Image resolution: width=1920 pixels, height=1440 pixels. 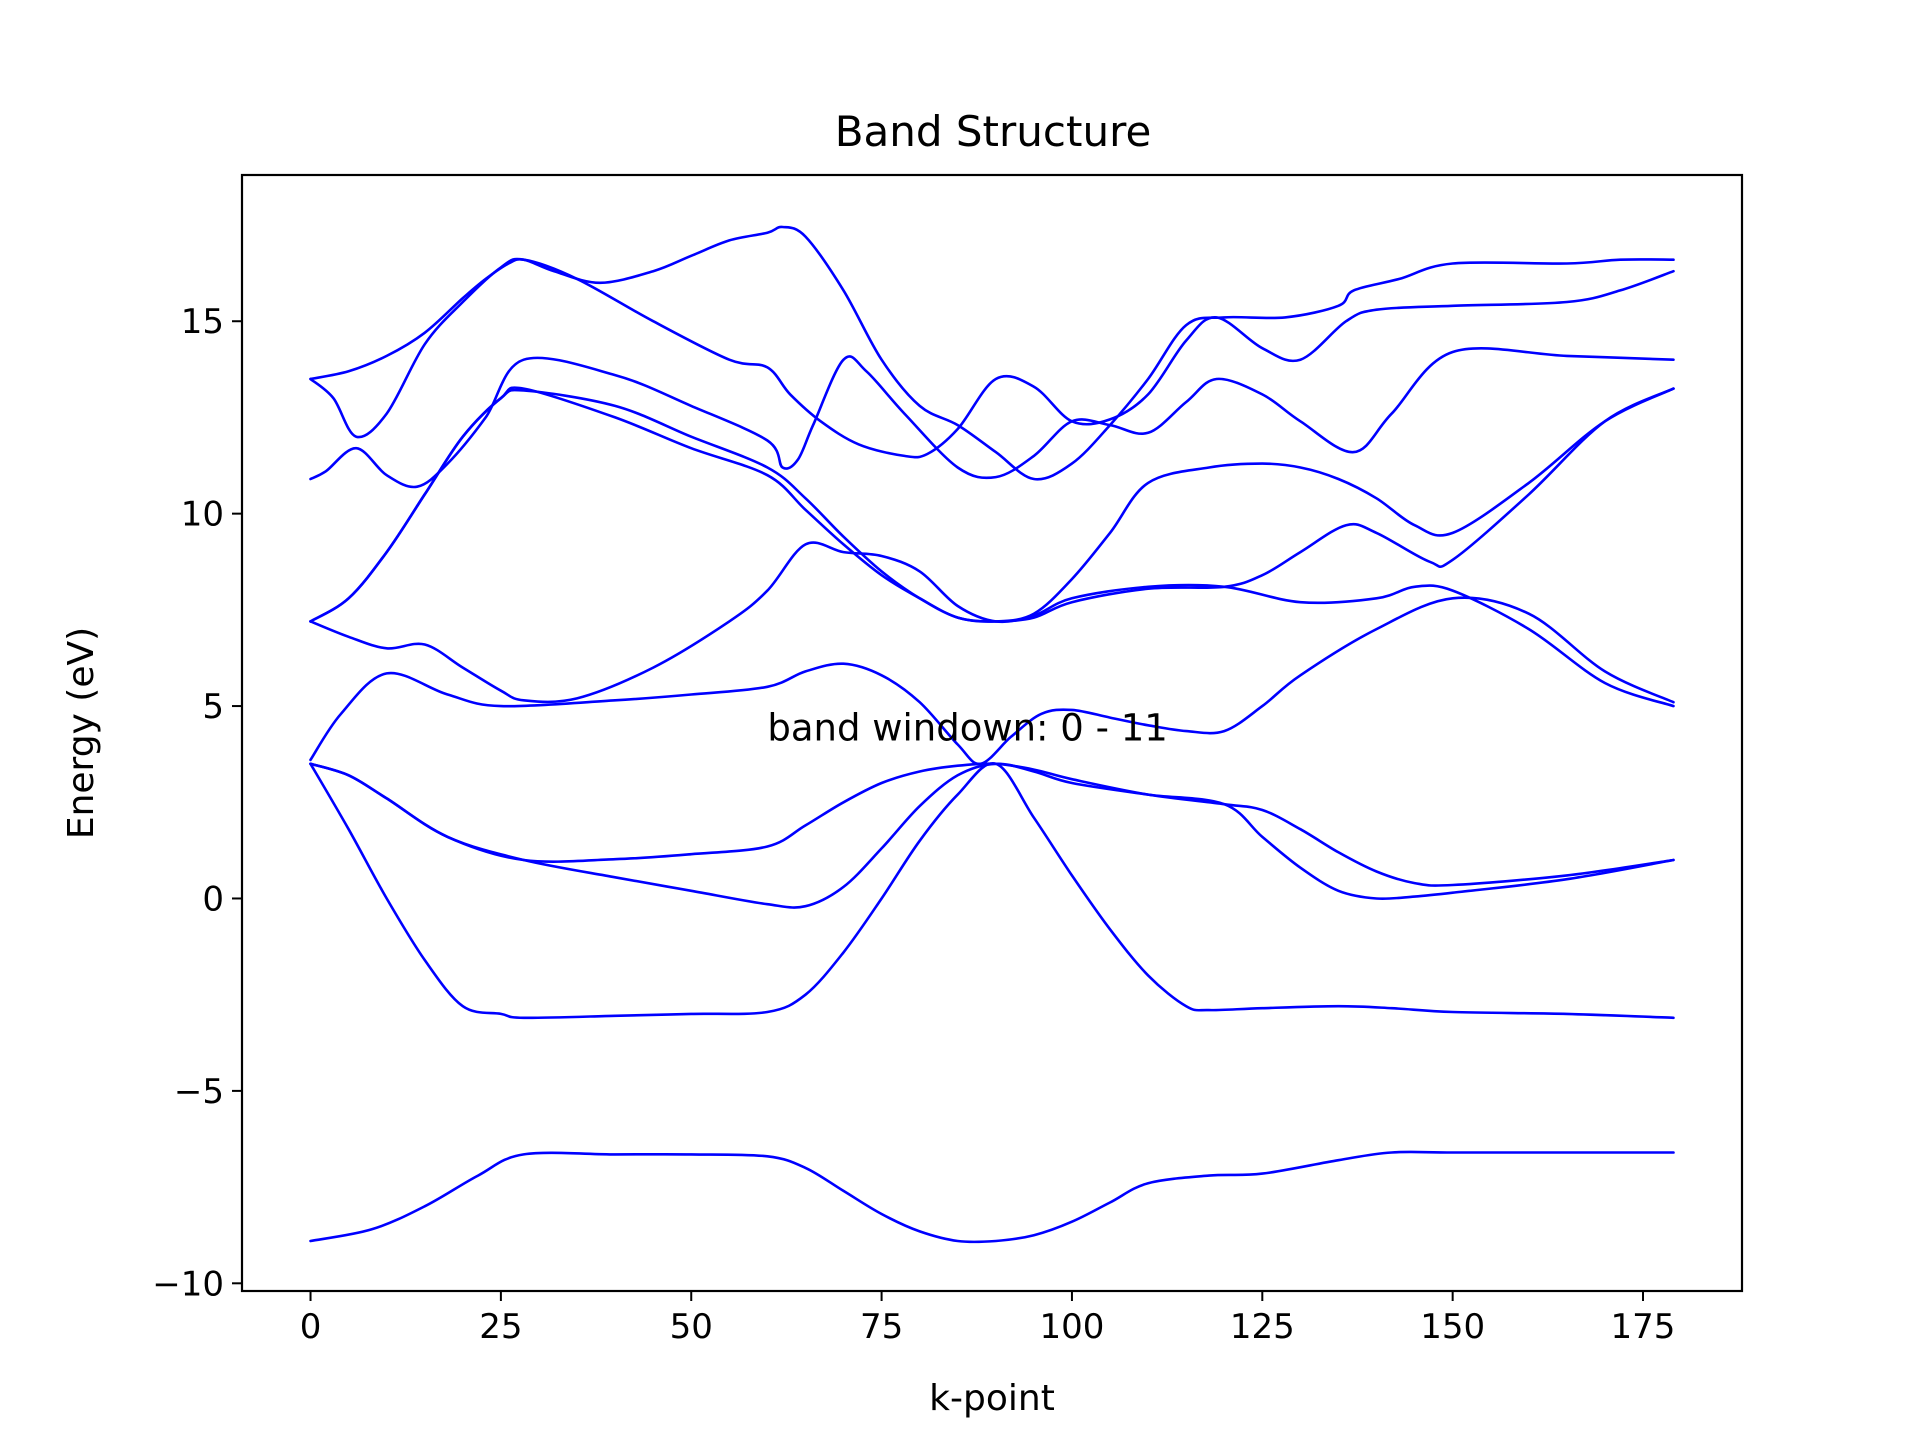 I want to click on y-tick-label: 0, so click(x=213, y=899).